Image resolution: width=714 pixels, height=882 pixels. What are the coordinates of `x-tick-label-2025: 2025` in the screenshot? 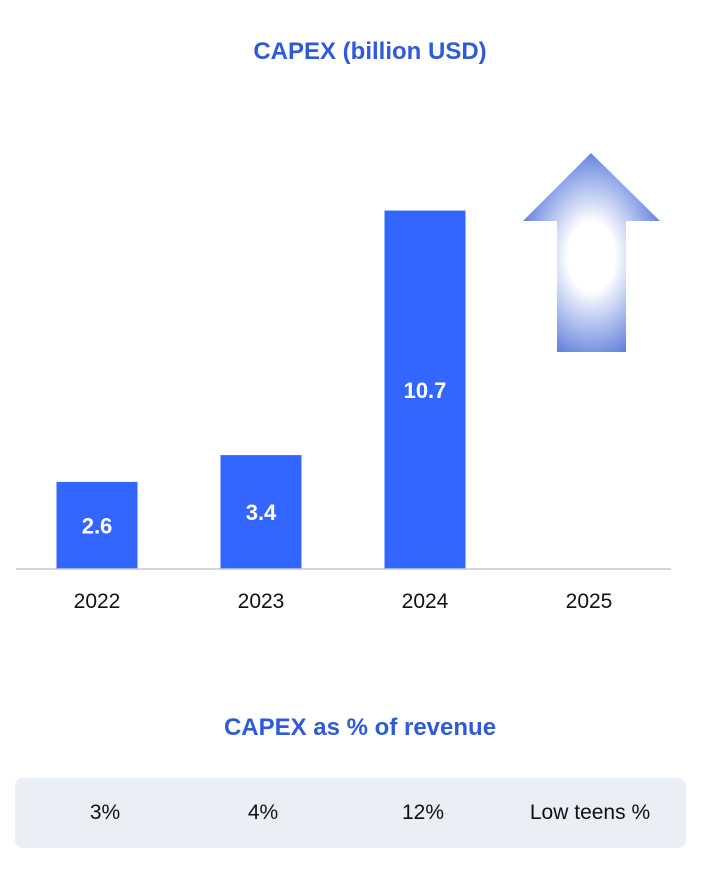 It's located at (589, 601).